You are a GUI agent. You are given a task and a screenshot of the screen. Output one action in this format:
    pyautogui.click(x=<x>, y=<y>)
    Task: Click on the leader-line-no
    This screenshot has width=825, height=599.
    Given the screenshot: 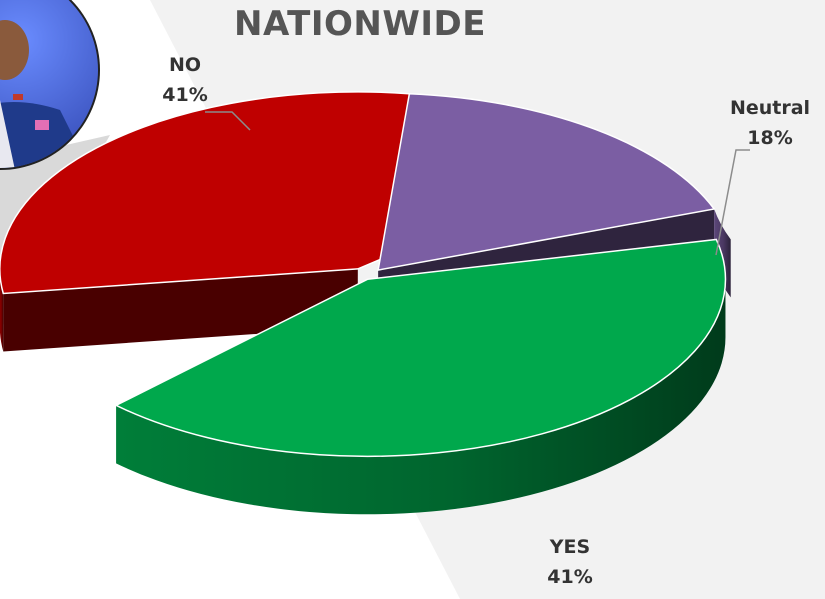 What is the action you would take?
    pyautogui.click(x=228, y=121)
    